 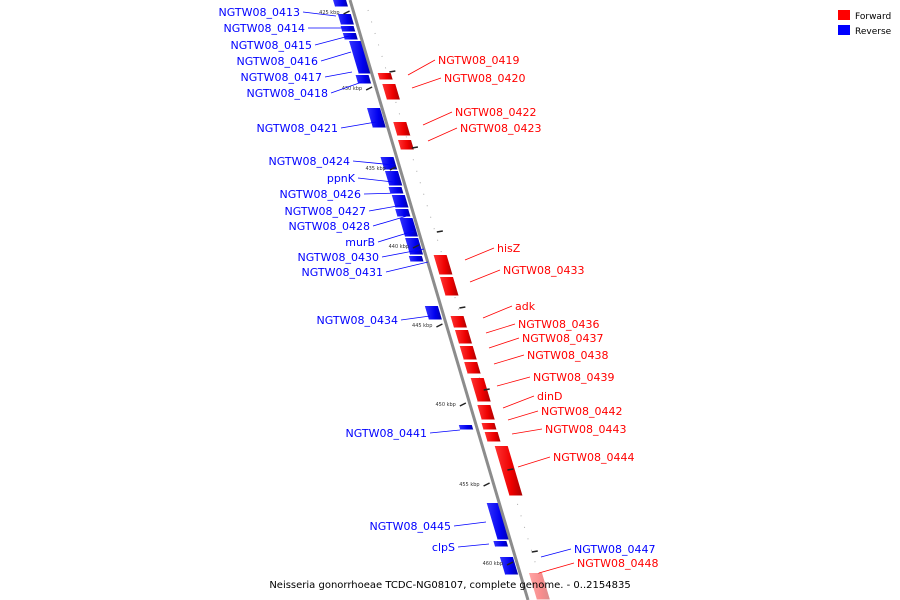 What do you see at coordinates (271, 45) in the screenshot?
I see `gene-name: NGTW08_0415` at bounding box center [271, 45].